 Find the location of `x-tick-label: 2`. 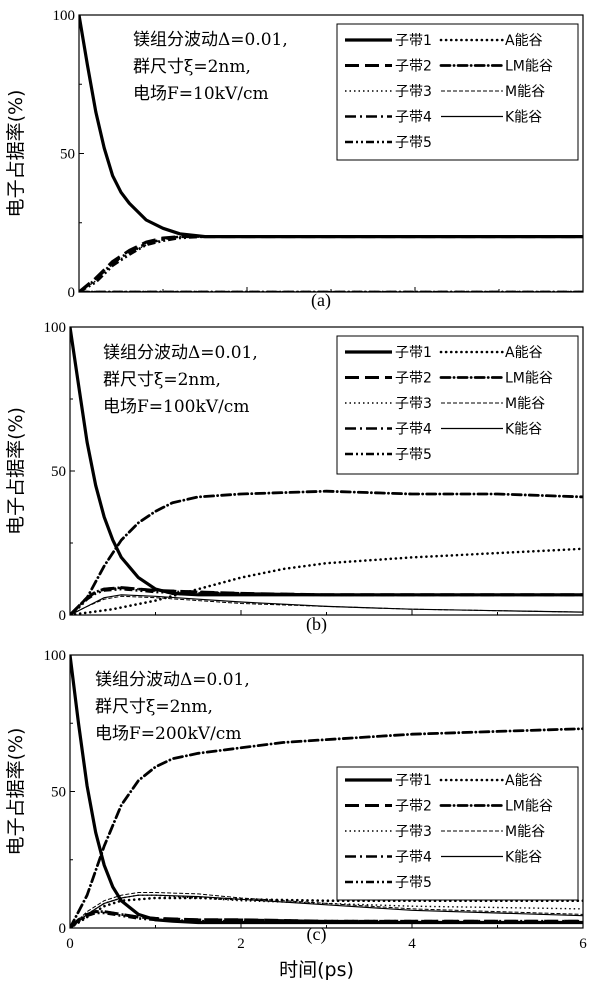

x-tick-label: 2 is located at coordinates (241, 944).